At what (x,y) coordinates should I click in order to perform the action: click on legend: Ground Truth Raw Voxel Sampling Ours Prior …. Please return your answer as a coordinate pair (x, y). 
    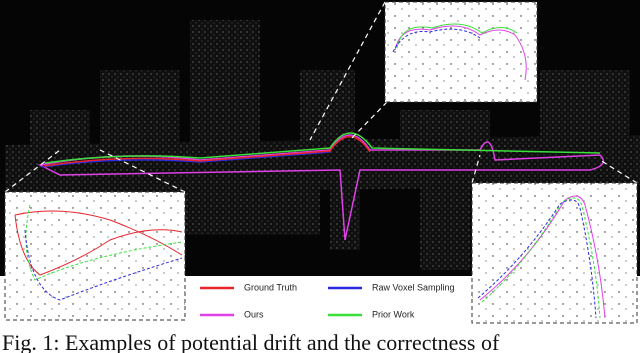
    Looking at the image, I should click on (327, 300).